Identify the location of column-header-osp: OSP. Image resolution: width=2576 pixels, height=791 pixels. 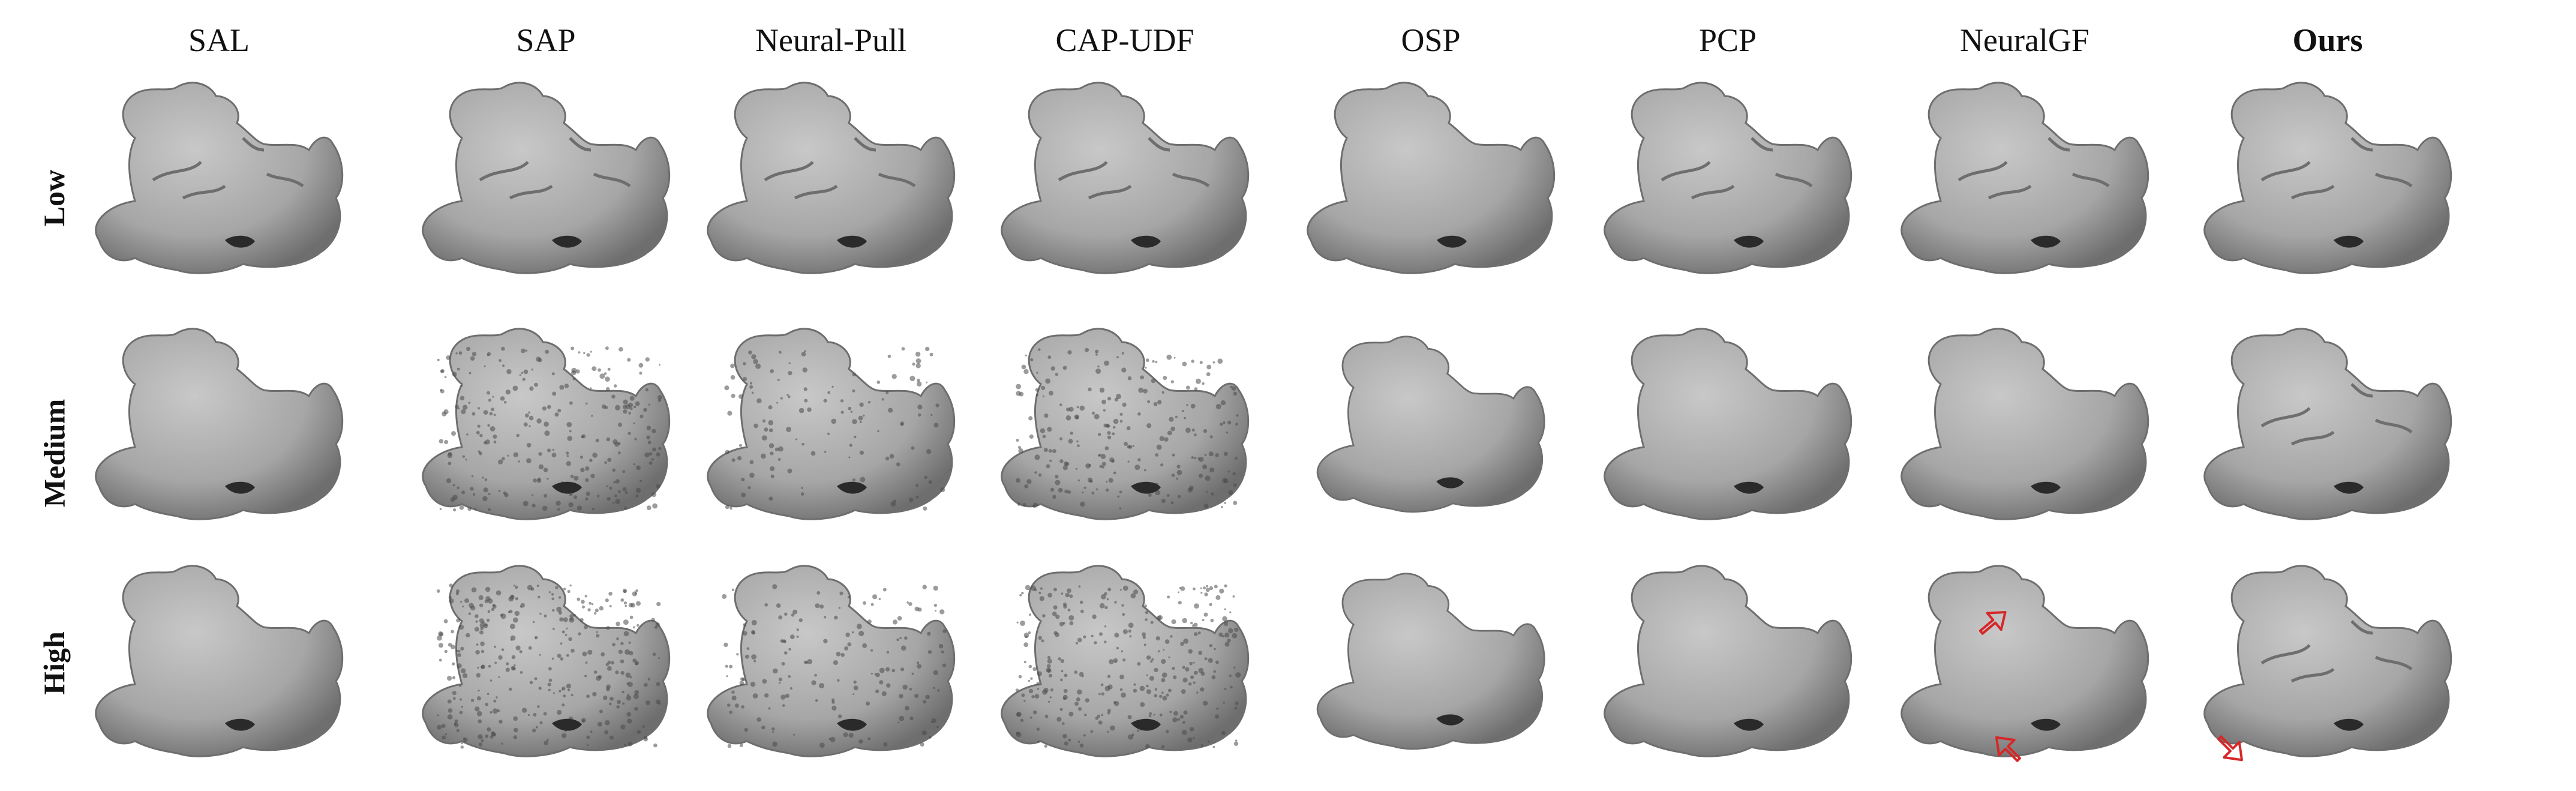
(1431, 40).